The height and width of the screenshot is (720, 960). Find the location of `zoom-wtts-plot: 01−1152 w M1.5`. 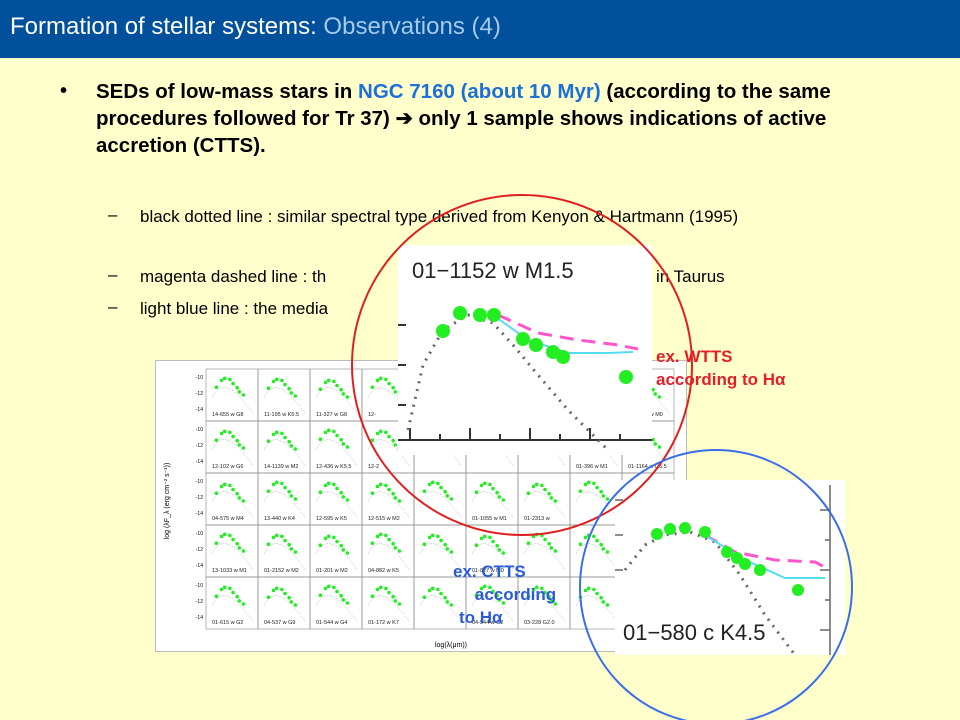

zoom-wtts-plot: 01−1152 w M1.5 is located at coordinates (525, 355).